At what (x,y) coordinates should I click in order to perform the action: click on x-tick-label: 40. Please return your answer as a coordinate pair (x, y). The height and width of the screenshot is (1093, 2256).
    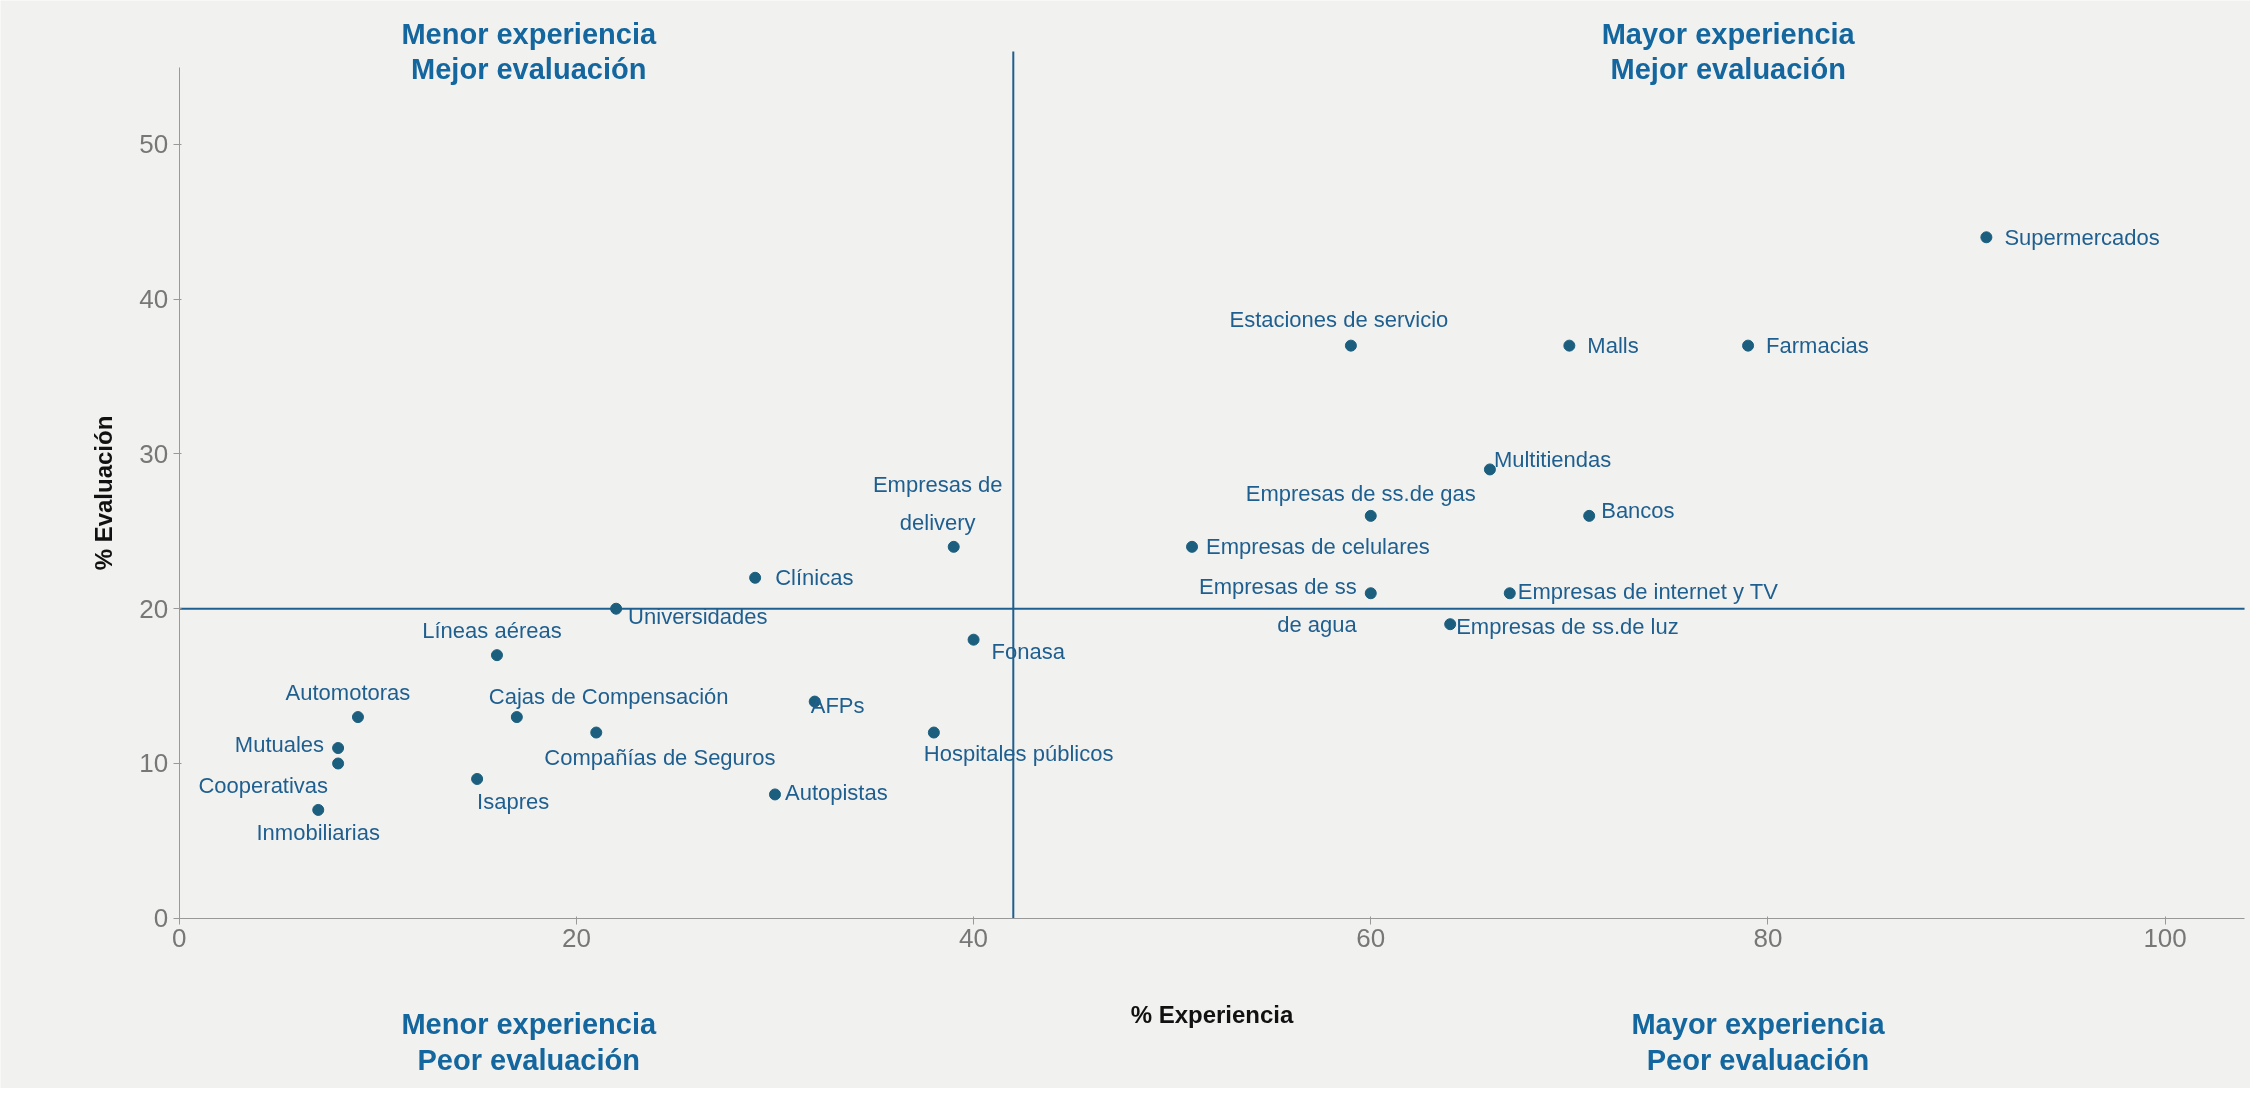
    Looking at the image, I should click on (974, 938).